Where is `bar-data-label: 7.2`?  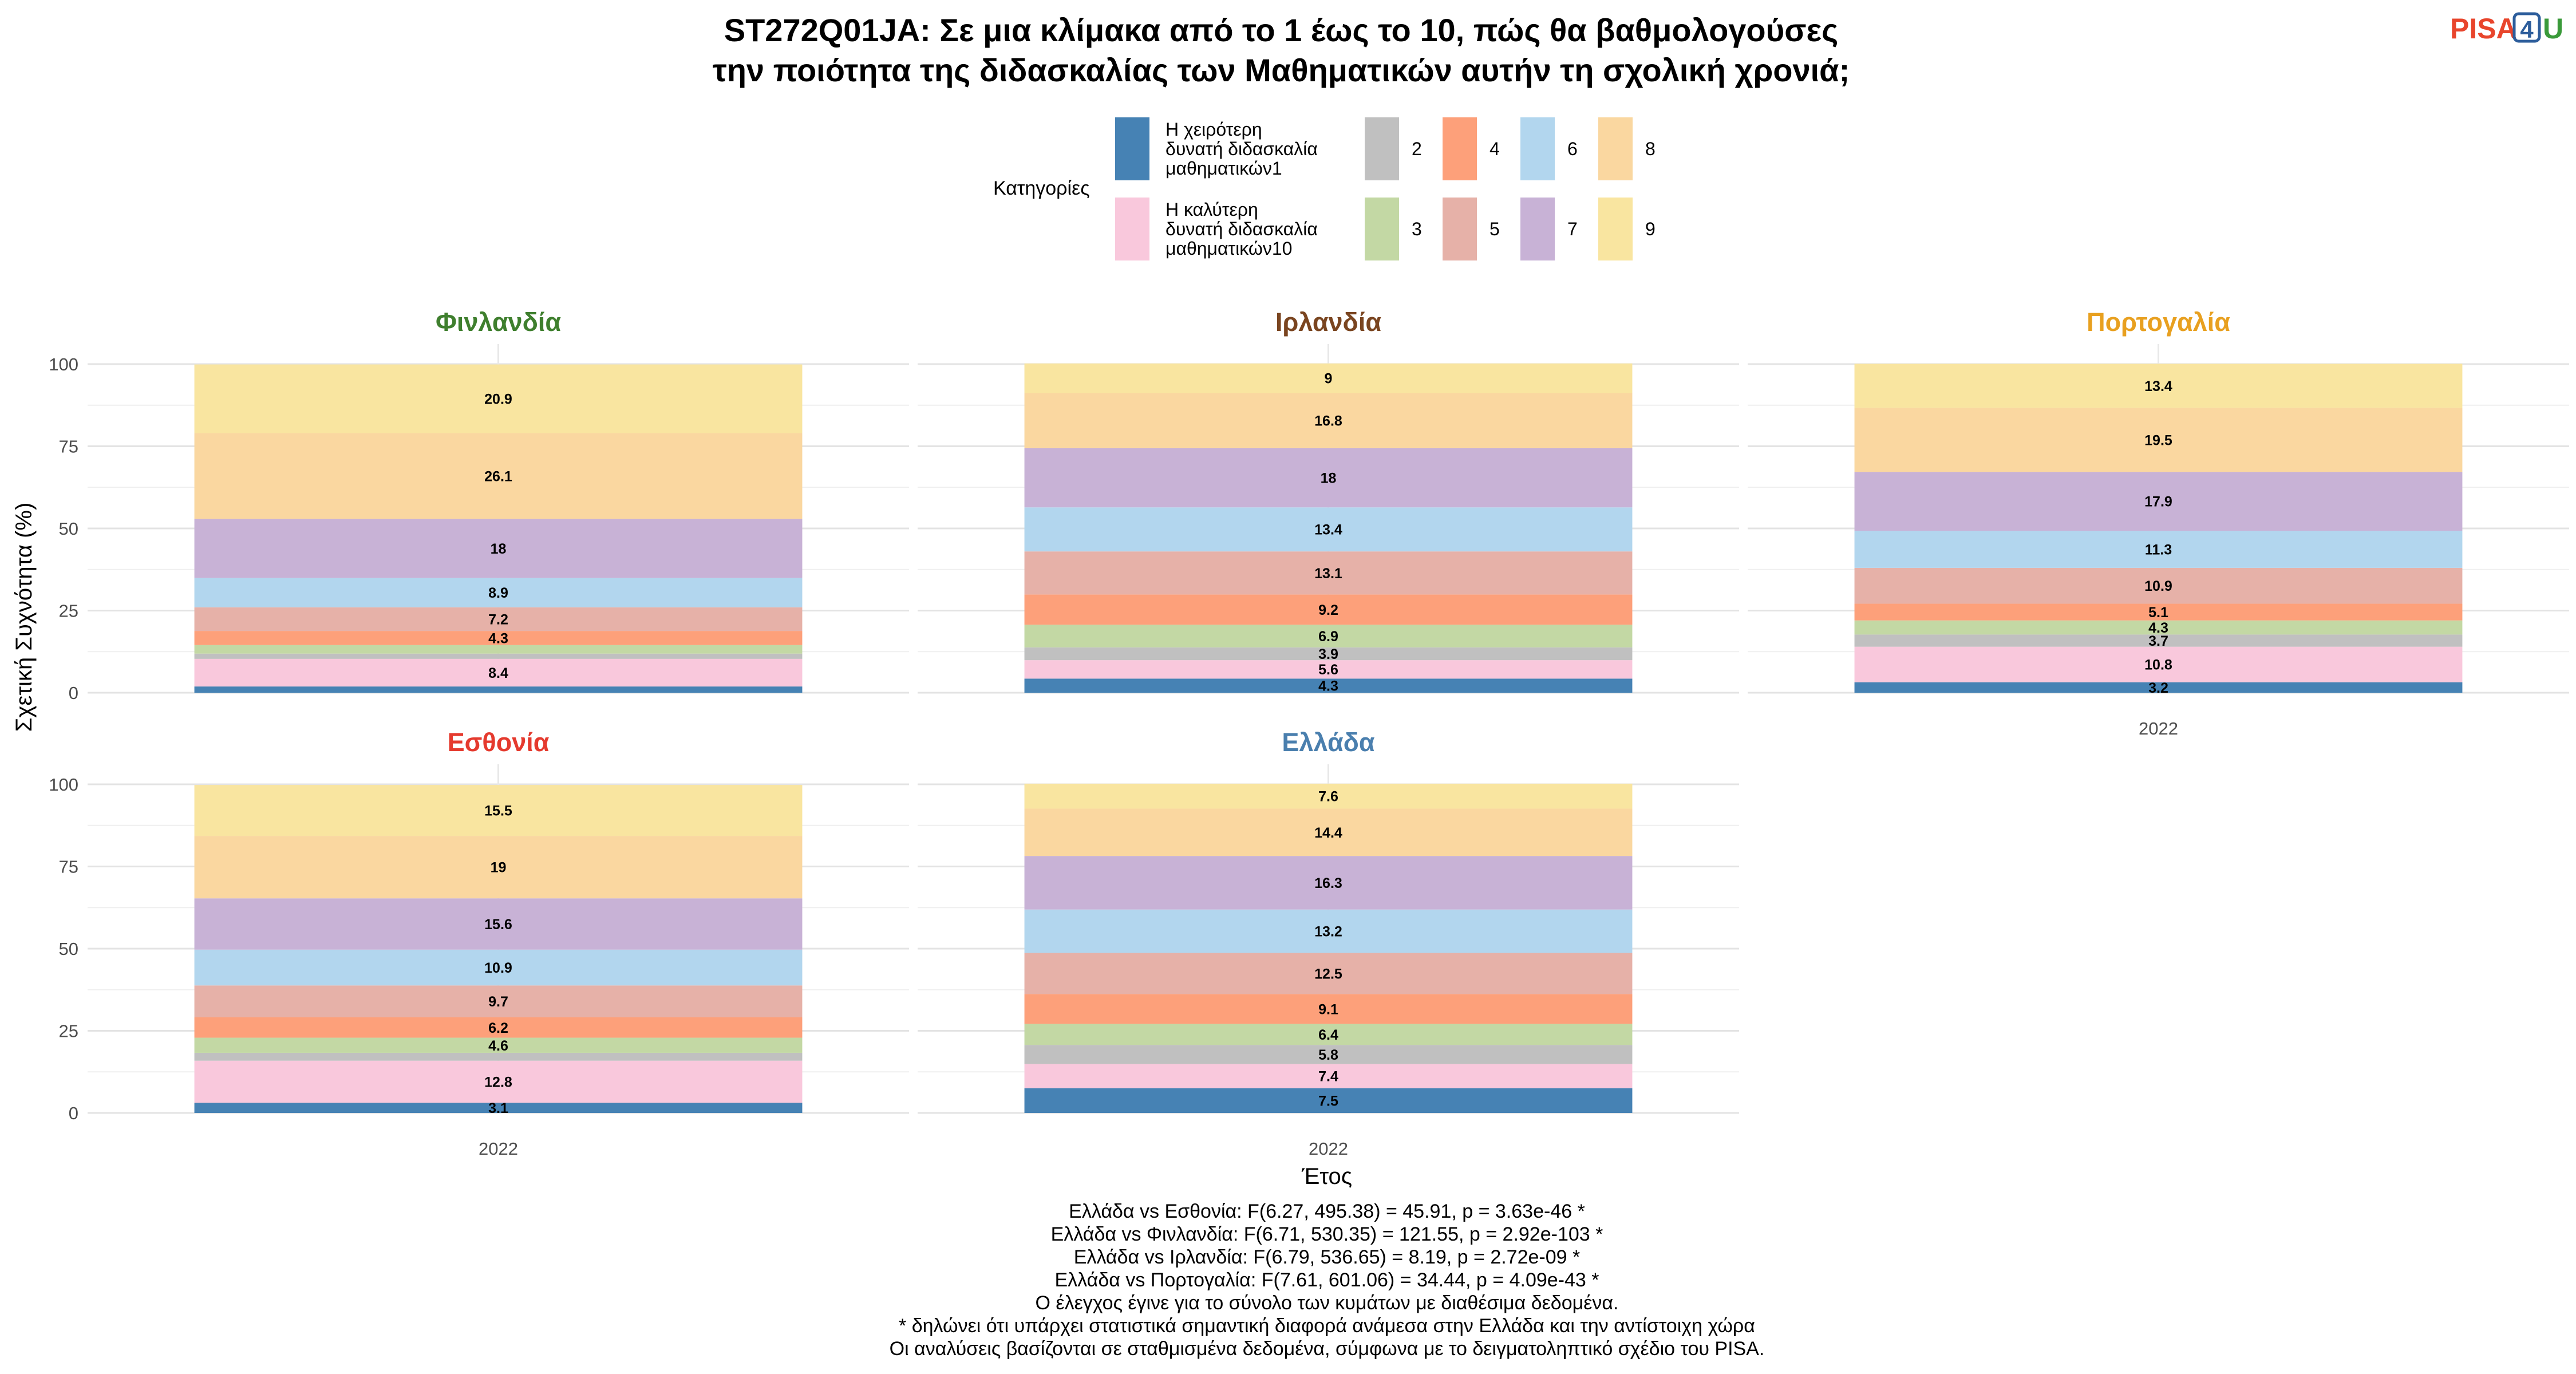 bar-data-label: 7.2 is located at coordinates (498, 619).